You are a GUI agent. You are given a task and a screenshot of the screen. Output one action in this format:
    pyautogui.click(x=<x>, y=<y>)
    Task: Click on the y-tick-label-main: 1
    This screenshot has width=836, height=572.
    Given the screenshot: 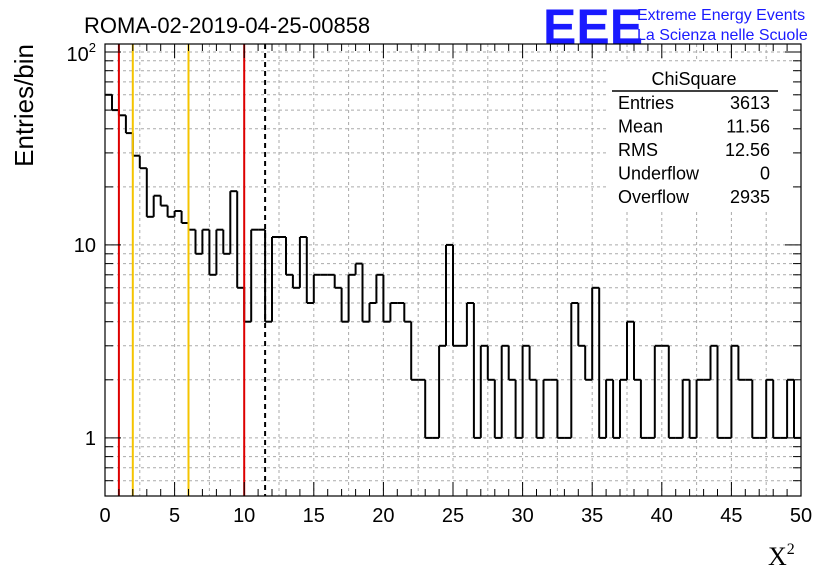 What is the action you would take?
    pyautogui.click(x=90, y=439)
    